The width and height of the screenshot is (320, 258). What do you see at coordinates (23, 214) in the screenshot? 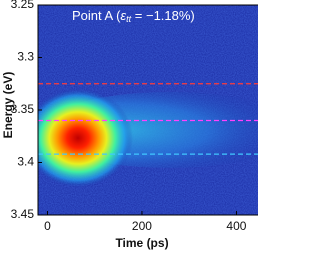
I see `y-tick-label: 3.45` at bounding box center [23, 214].